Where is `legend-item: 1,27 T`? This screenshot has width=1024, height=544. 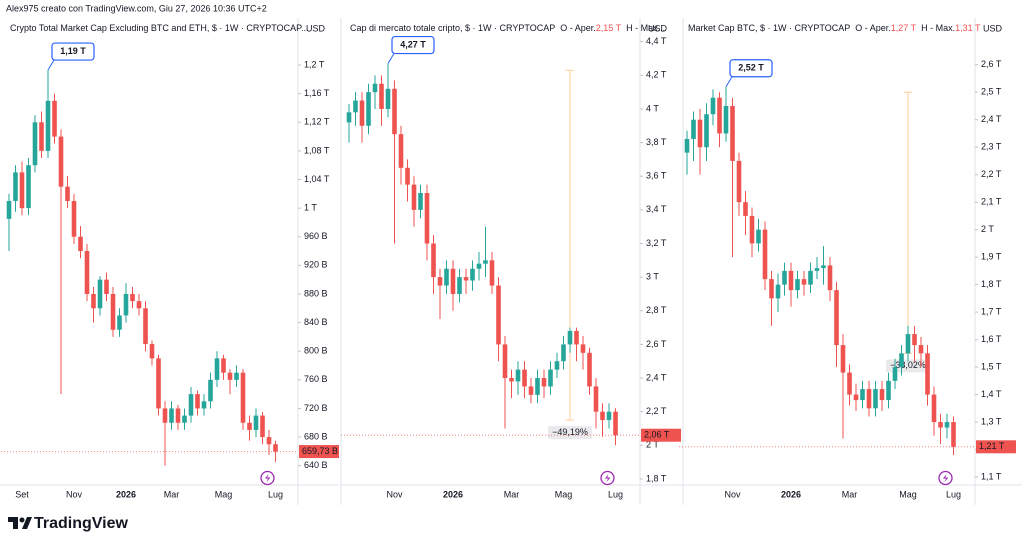
legend-item: 1,27 T is located at coordinates (904, 28).